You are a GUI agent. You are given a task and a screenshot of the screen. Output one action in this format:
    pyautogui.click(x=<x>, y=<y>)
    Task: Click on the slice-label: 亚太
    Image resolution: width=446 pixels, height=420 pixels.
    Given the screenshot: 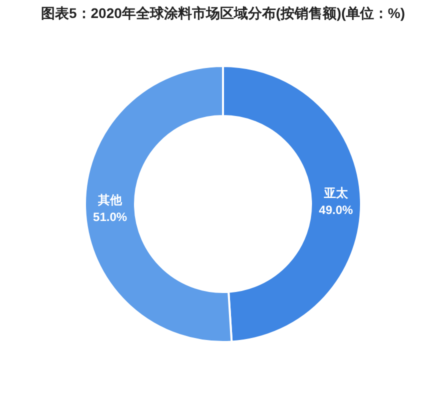 What is the action you would take?
    pyautogui.click(x=335, y=193)
    